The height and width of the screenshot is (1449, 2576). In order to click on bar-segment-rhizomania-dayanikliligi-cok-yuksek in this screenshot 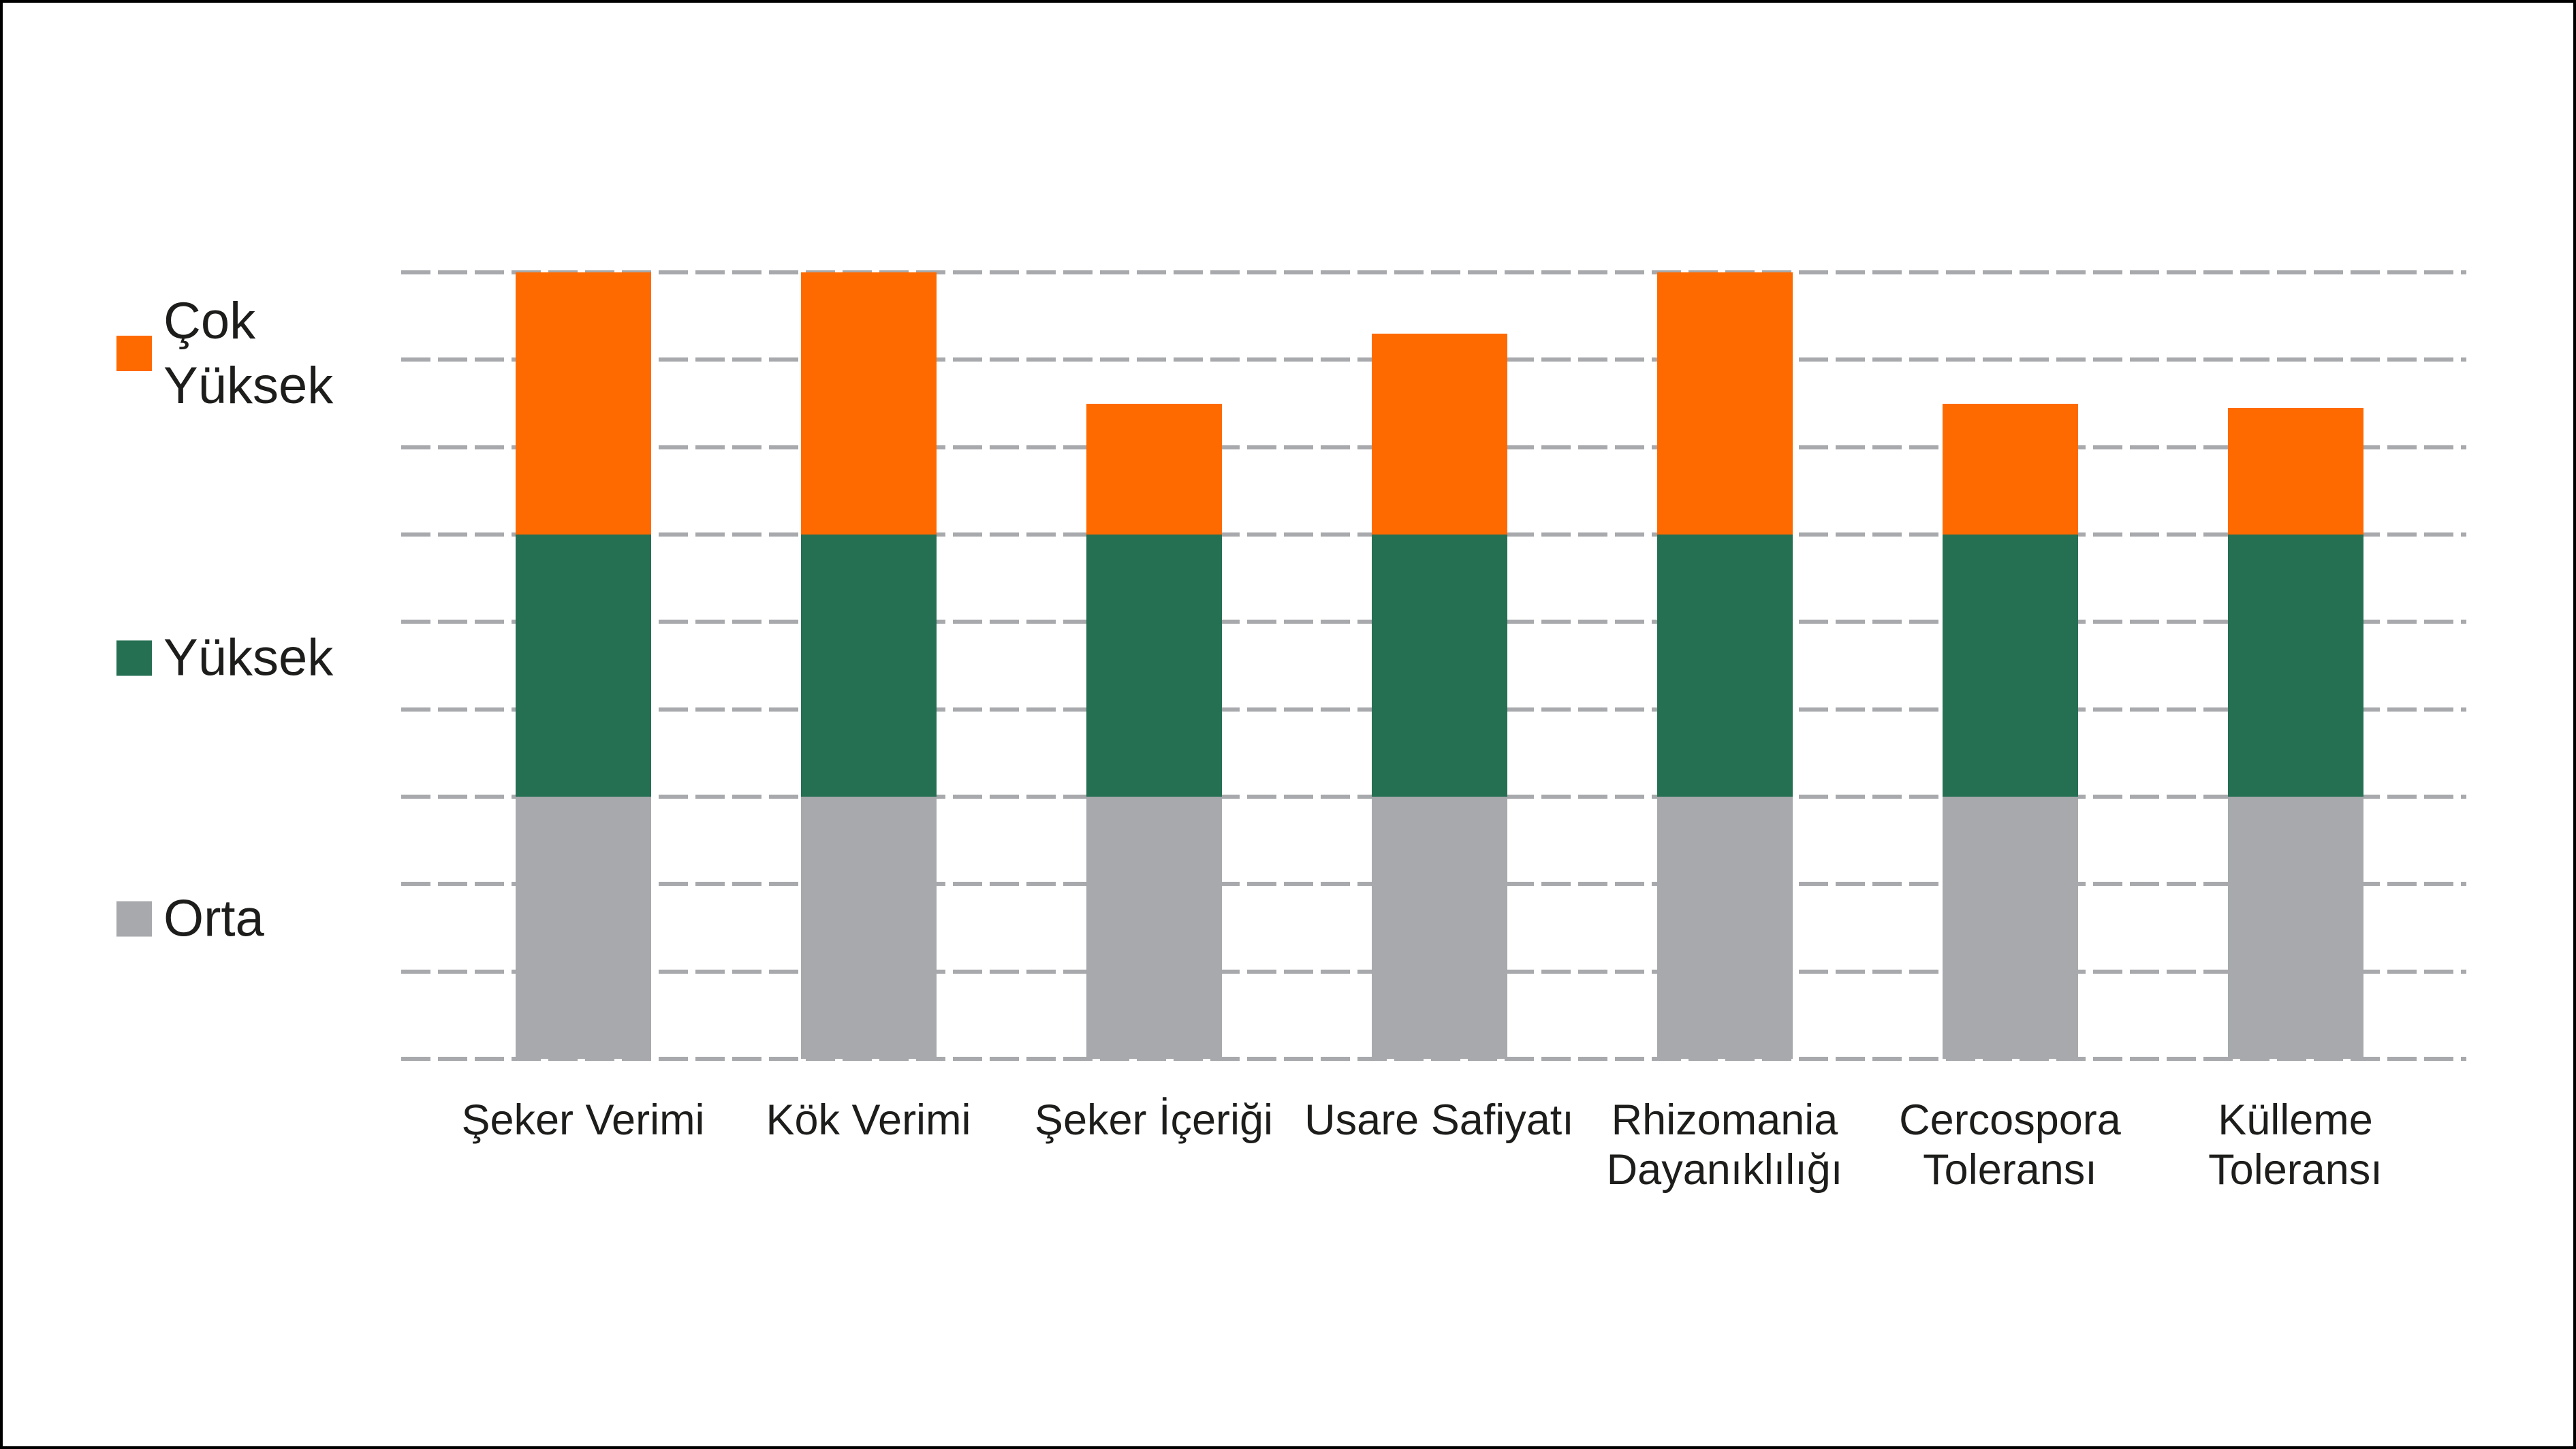, I will do `click(1724, 404)`.